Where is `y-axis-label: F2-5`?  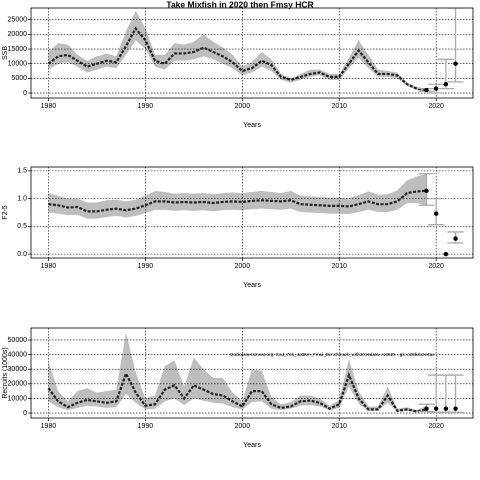
y-axis-label: F2-5 is located at coordinates (5, 212).